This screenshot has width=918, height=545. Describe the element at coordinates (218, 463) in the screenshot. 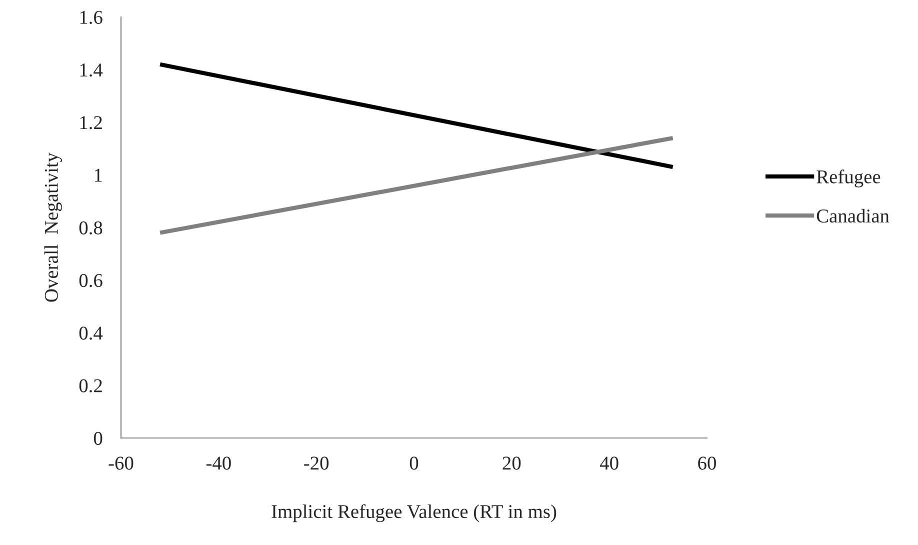

I see `x-tick-label: -40` at that location.